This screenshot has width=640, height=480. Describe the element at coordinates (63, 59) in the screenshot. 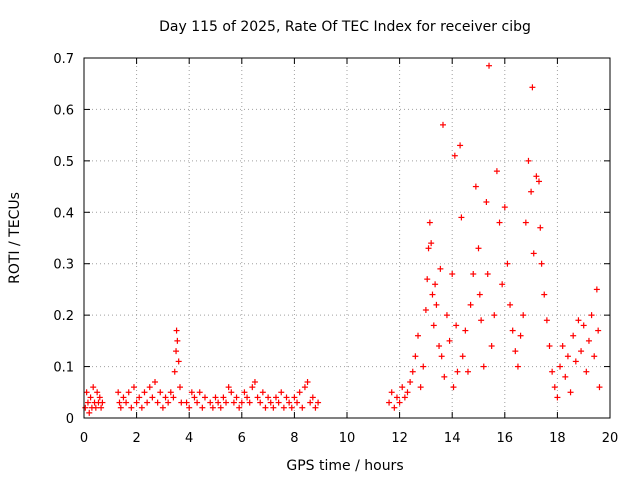

I see `y-tick-label: 0.7` at that location.